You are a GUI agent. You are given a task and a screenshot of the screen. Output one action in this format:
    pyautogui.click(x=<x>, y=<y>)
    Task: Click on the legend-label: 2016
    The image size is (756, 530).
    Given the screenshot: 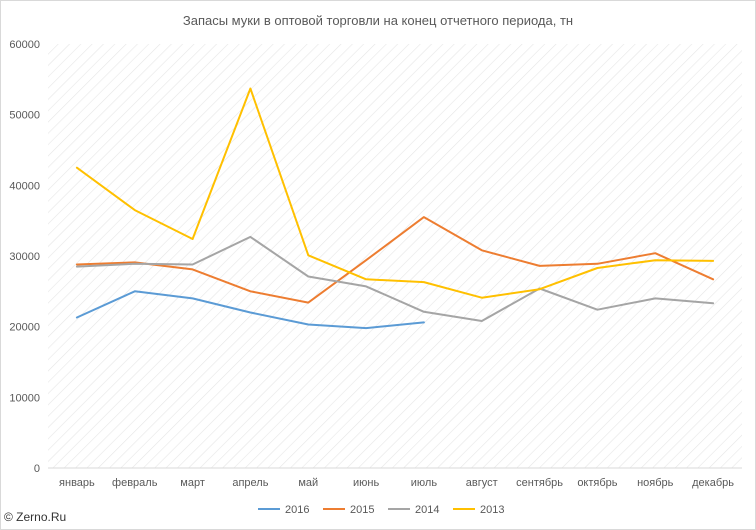 What is the action you would take?
    pyautogui.click(x=297, y=510)
    